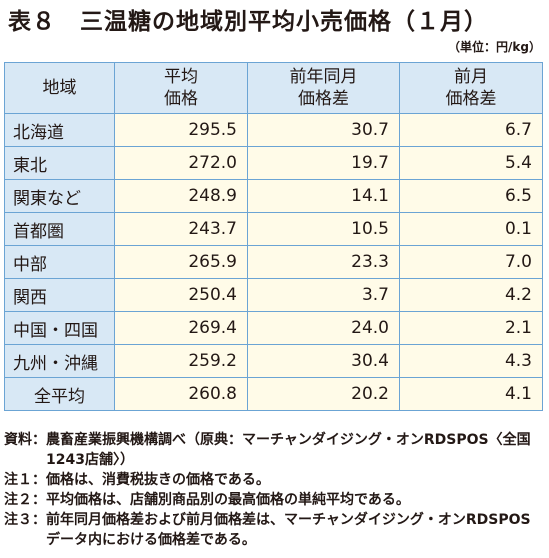  Describe the element at coordinates (323, 163) in the screenshot. I see `yoy-diff-cell: 19.7` at that location.